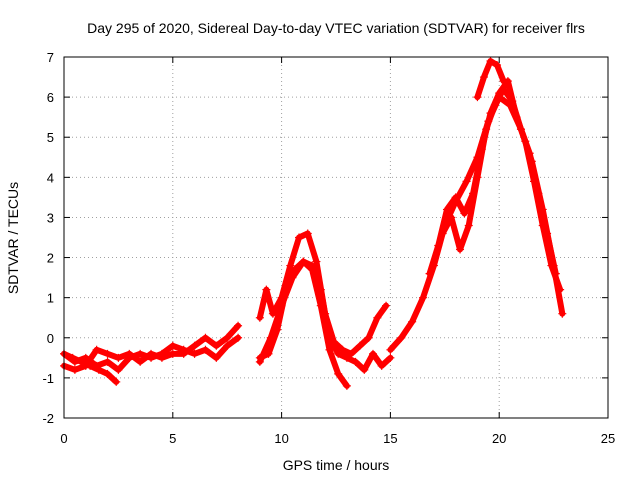  Describe the element at coordinates (499, 438) in the screenshot. I see `x-tick-label: 20` at that location.